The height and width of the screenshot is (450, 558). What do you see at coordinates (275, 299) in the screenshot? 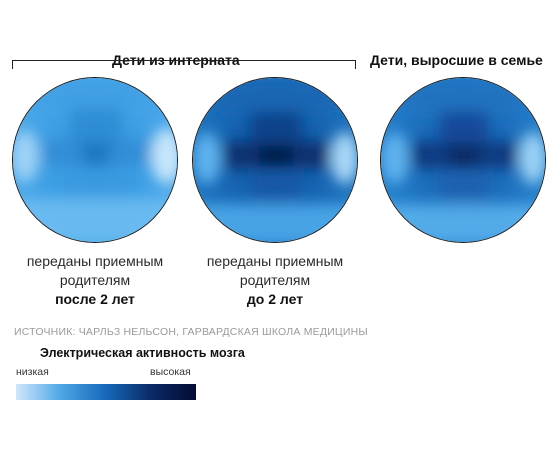
I see `caption-emphasis: до 2 лет` at bounding box center [275, 299].